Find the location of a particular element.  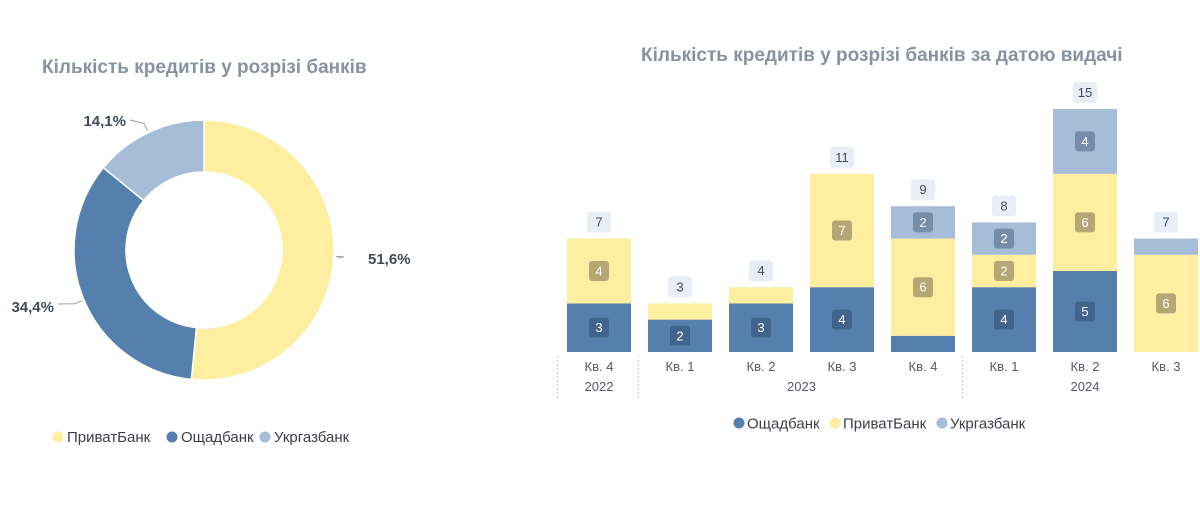

x-tick-label-5: Кв. 1 is located at coordinates (1004, 366).